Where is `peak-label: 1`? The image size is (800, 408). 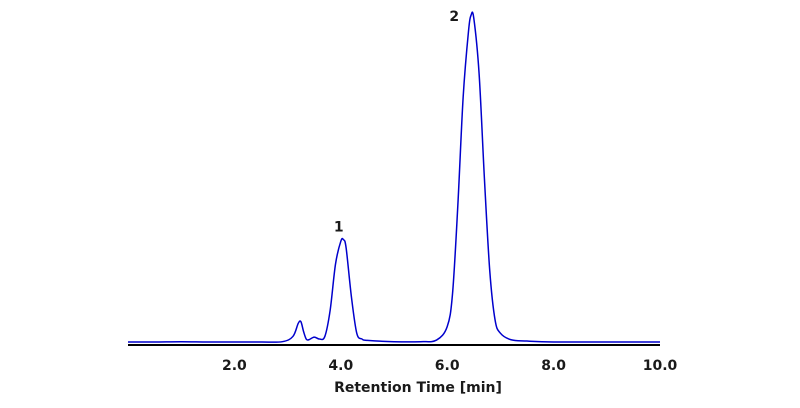 peak-label: 1 is located at coordinates (339, 228).